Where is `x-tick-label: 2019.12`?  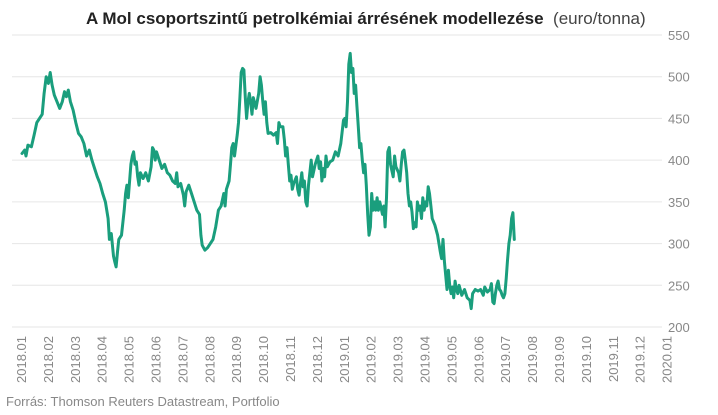 x-tick-label: 2019.12 is located at coordinates (640, 359).